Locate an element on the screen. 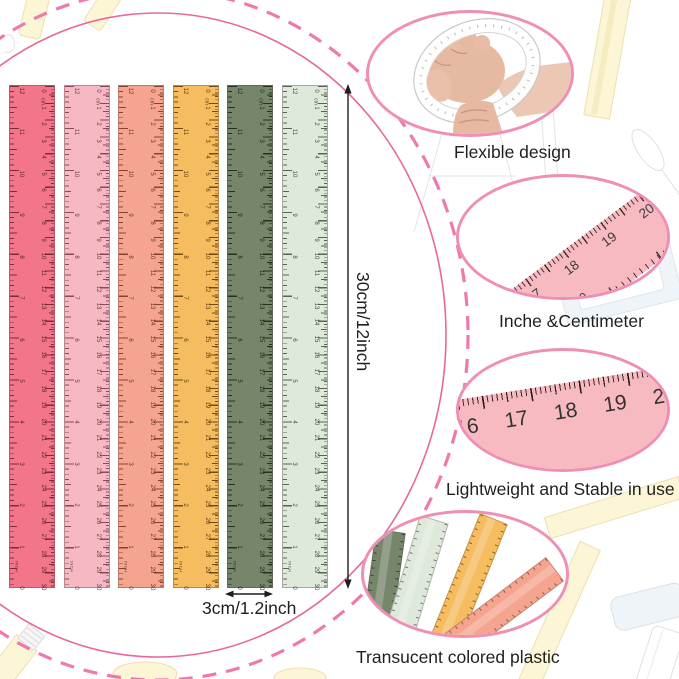 The image size is (679, 679). pencil-outline-doodle is located at coordinates (656, 652).